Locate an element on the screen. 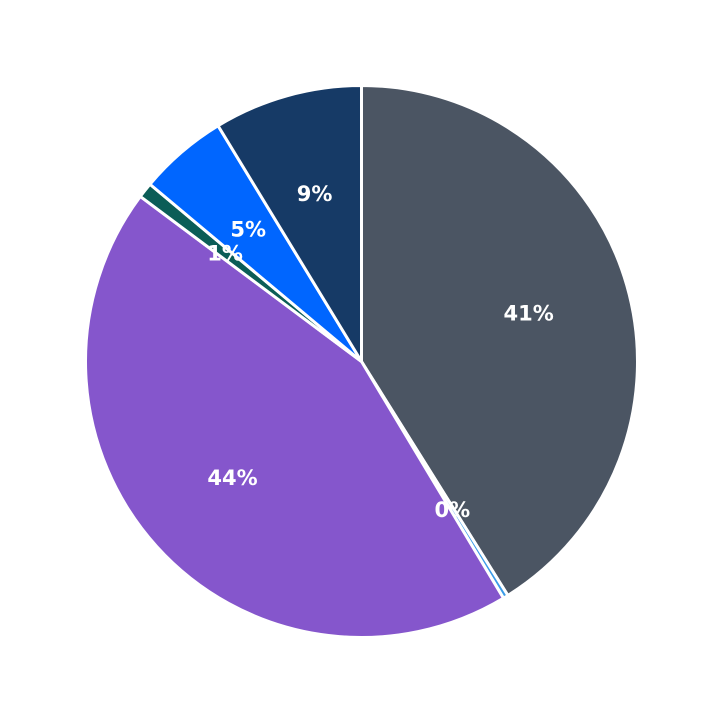  slice-label-3: 1% is located at coordinates (225, 254).